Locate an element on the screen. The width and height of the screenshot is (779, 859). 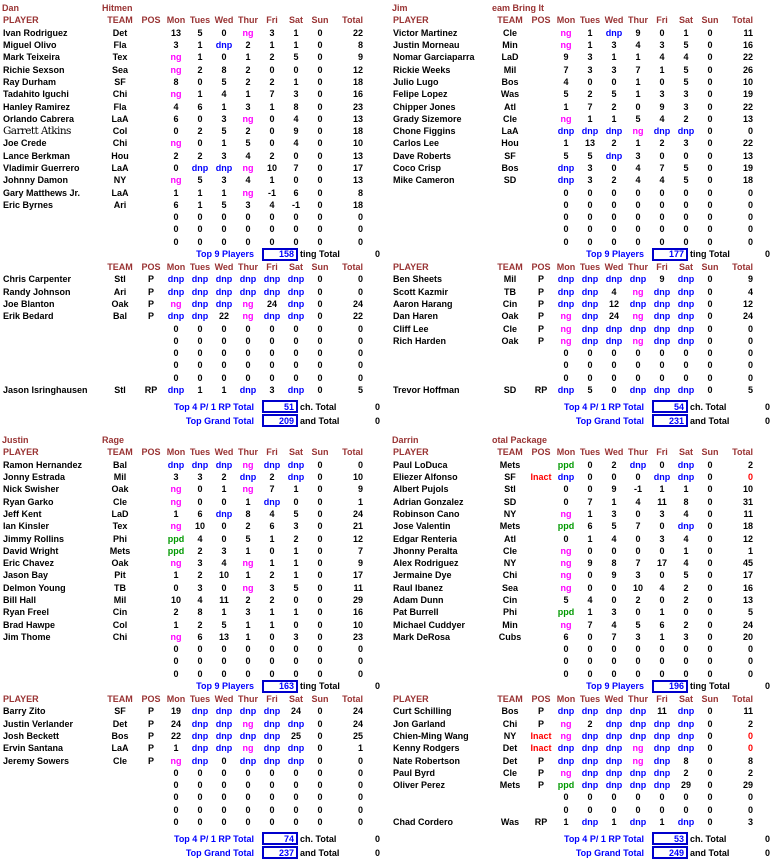
cell-pos: Inact is located at coordinates (541, 735).